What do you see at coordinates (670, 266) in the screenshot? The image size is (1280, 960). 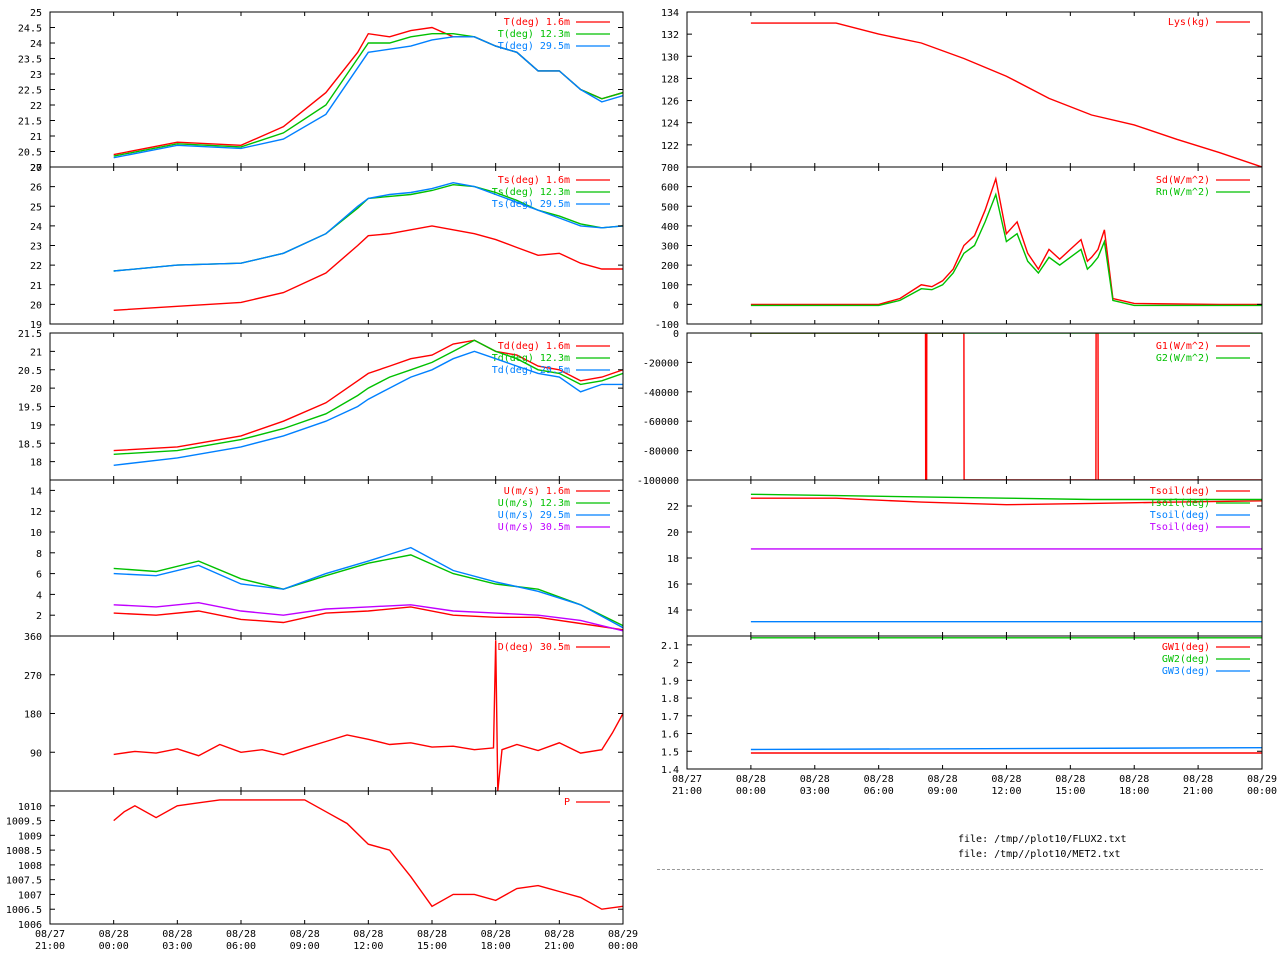 I see `y-tick-label: 200` at bounding box center [670, 266].